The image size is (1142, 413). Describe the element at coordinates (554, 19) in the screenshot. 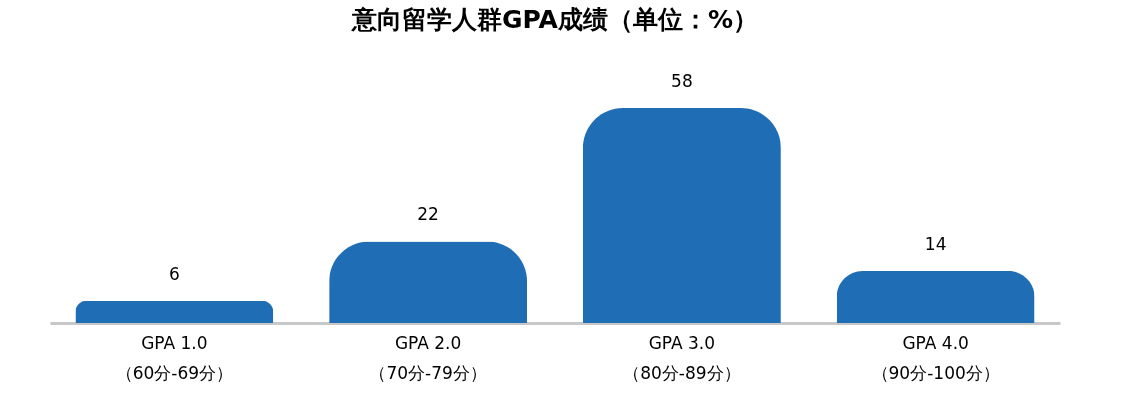

I see `chart-title: 意向留学人群GPA成绩（单位：%）` at that location.